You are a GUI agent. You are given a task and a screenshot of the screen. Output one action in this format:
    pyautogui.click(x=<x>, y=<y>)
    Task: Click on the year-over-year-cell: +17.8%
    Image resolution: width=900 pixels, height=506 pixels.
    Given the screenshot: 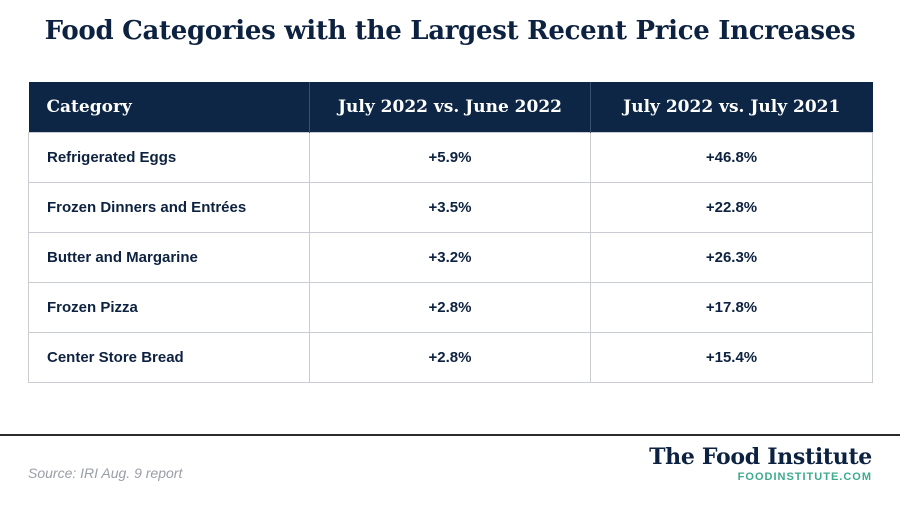 What is the action you would take?
    pyautogui.click(x=731, y=307)
    